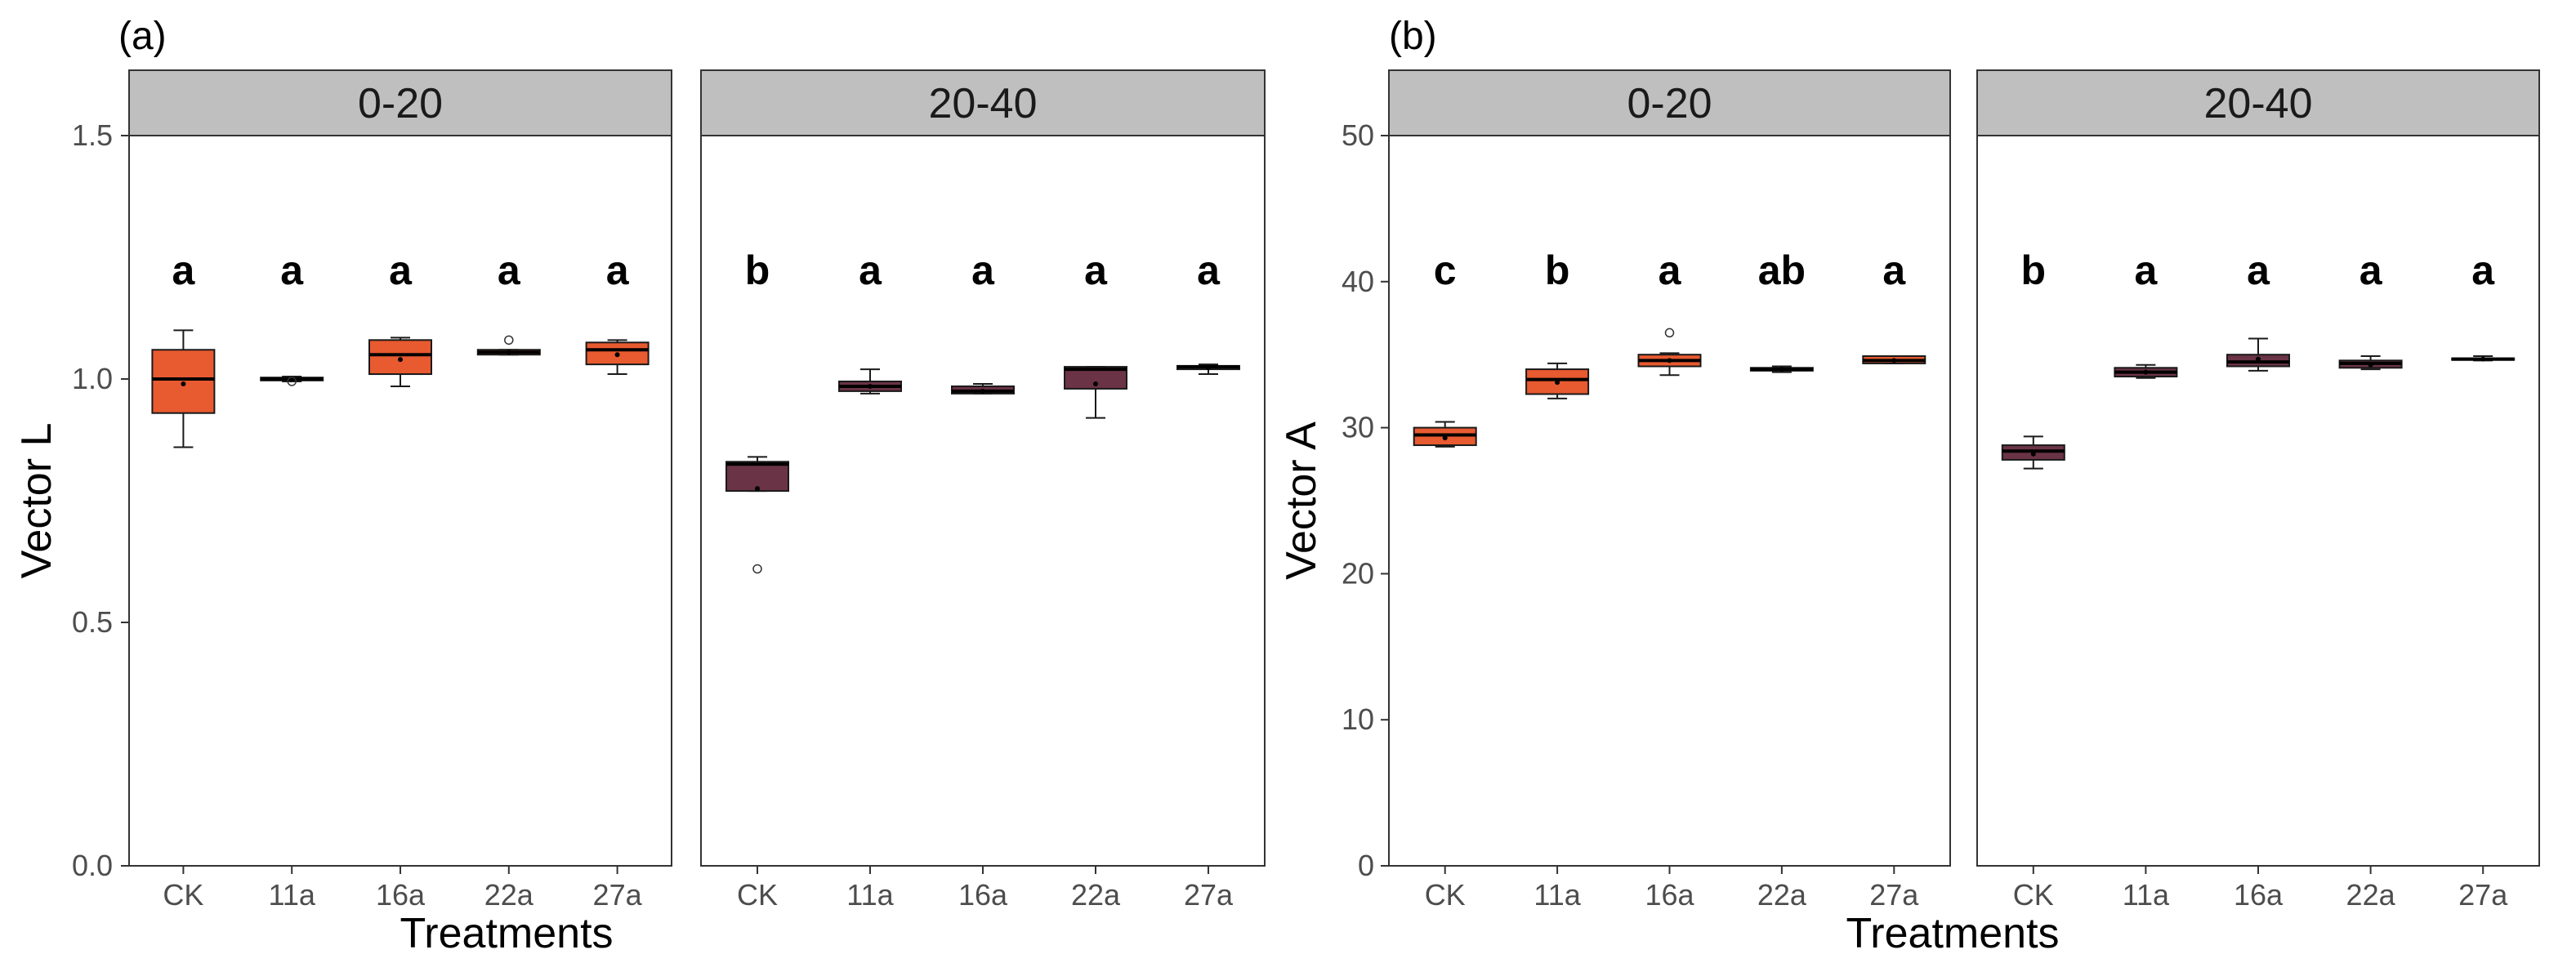 The image size is (2576, 972). What do you see at coordinates (142, 36) in the screenshot?
I see `panel-label: (a)` at bounding box center [142, 36].